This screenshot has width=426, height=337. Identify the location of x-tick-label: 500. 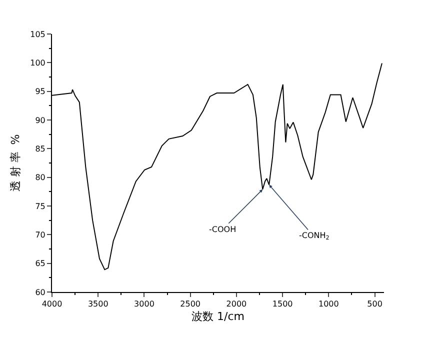
(374, 304).